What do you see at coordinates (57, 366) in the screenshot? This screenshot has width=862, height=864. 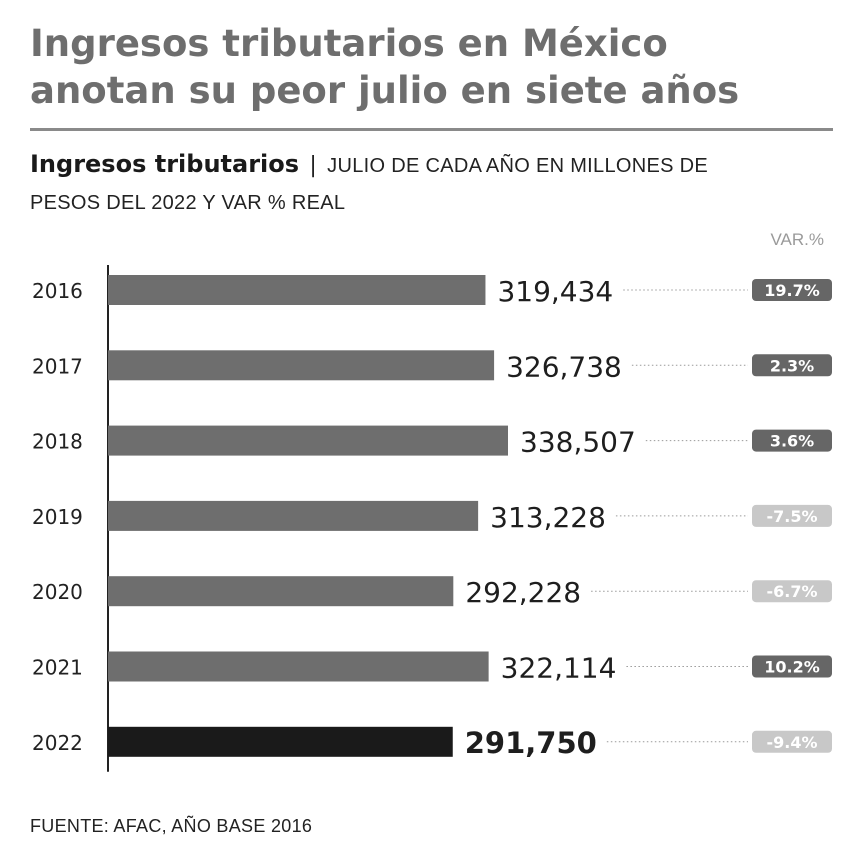 I see `category-label: 2017` at bounding box center [57, 366].